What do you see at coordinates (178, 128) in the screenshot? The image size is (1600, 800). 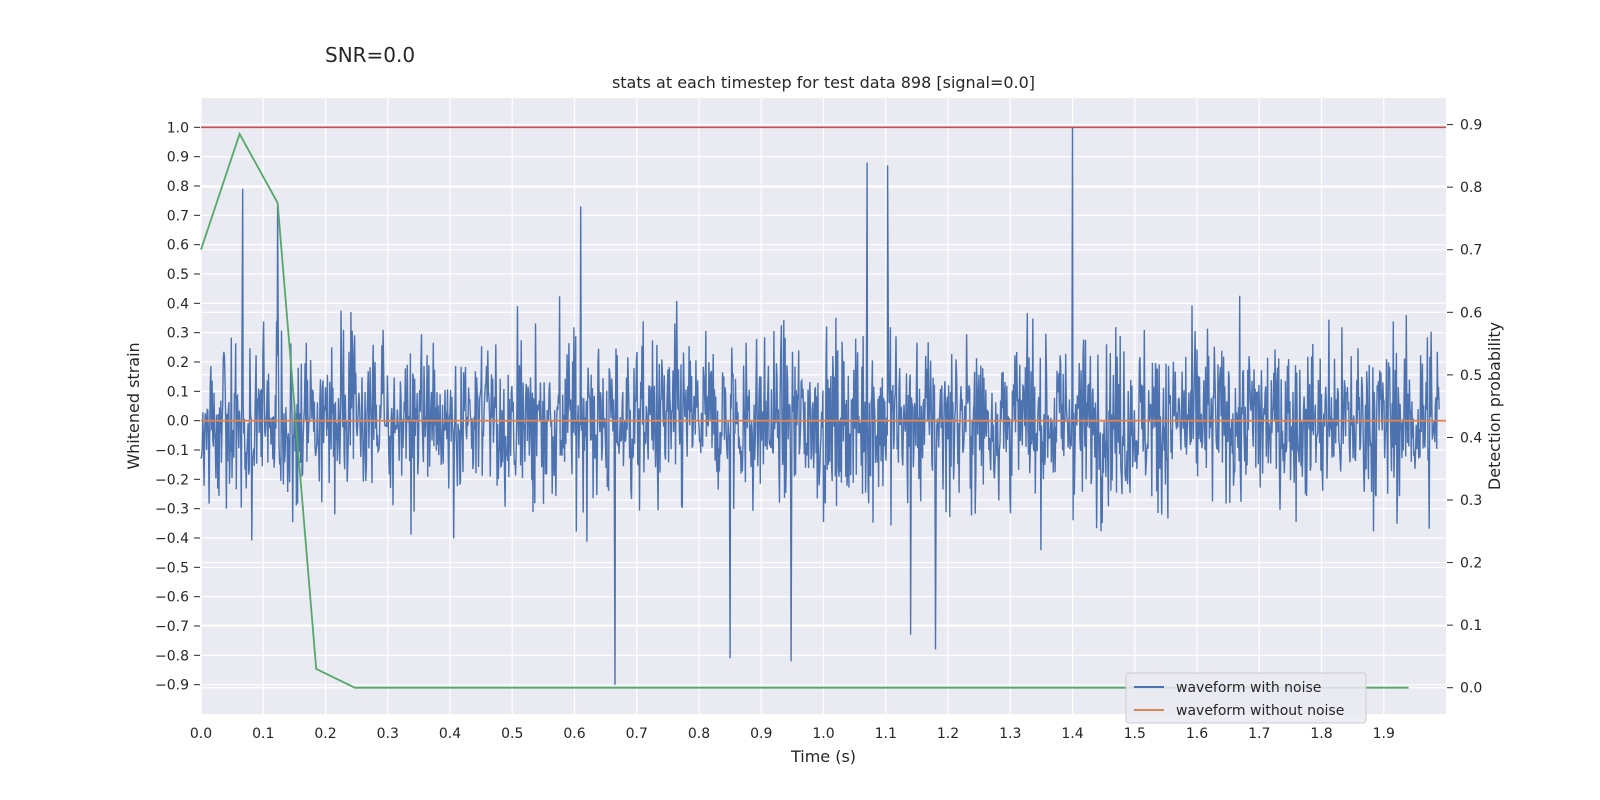 I see `y-tick-label: 1.0` at bounding box center [178, 128].